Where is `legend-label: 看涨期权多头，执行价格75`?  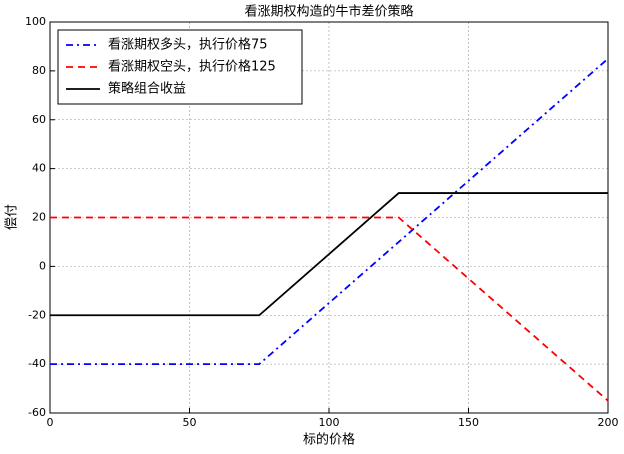 legend-label: 看涨期权多头，执行价格75 is located at coordinates (188, 45).